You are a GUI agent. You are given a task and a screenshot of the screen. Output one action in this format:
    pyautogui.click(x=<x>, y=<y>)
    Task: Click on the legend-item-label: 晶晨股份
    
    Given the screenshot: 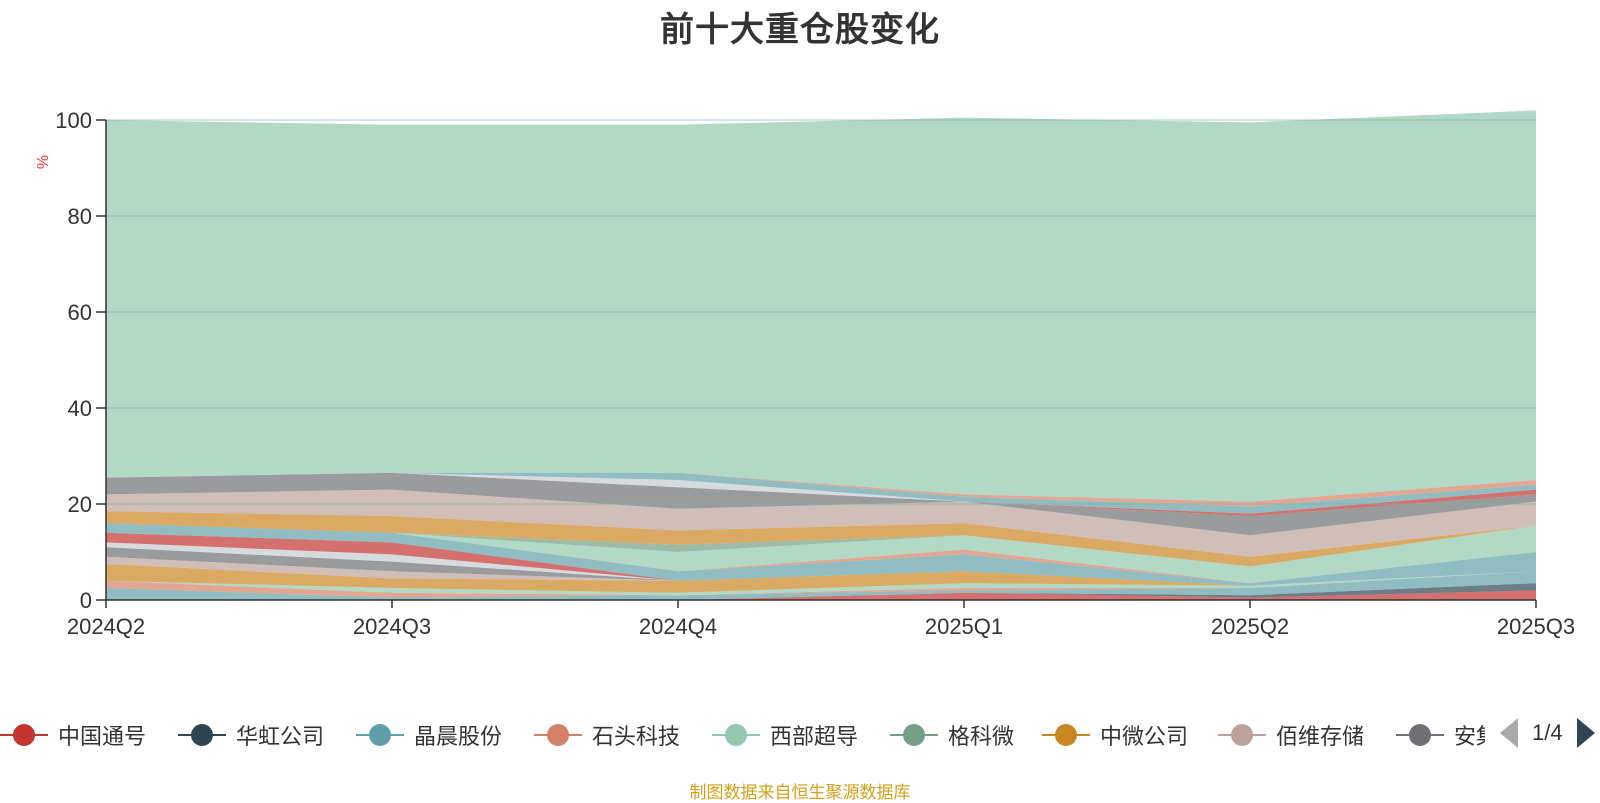 What is the action you would take?
    pyautogui.click(x=458, y=737)
    